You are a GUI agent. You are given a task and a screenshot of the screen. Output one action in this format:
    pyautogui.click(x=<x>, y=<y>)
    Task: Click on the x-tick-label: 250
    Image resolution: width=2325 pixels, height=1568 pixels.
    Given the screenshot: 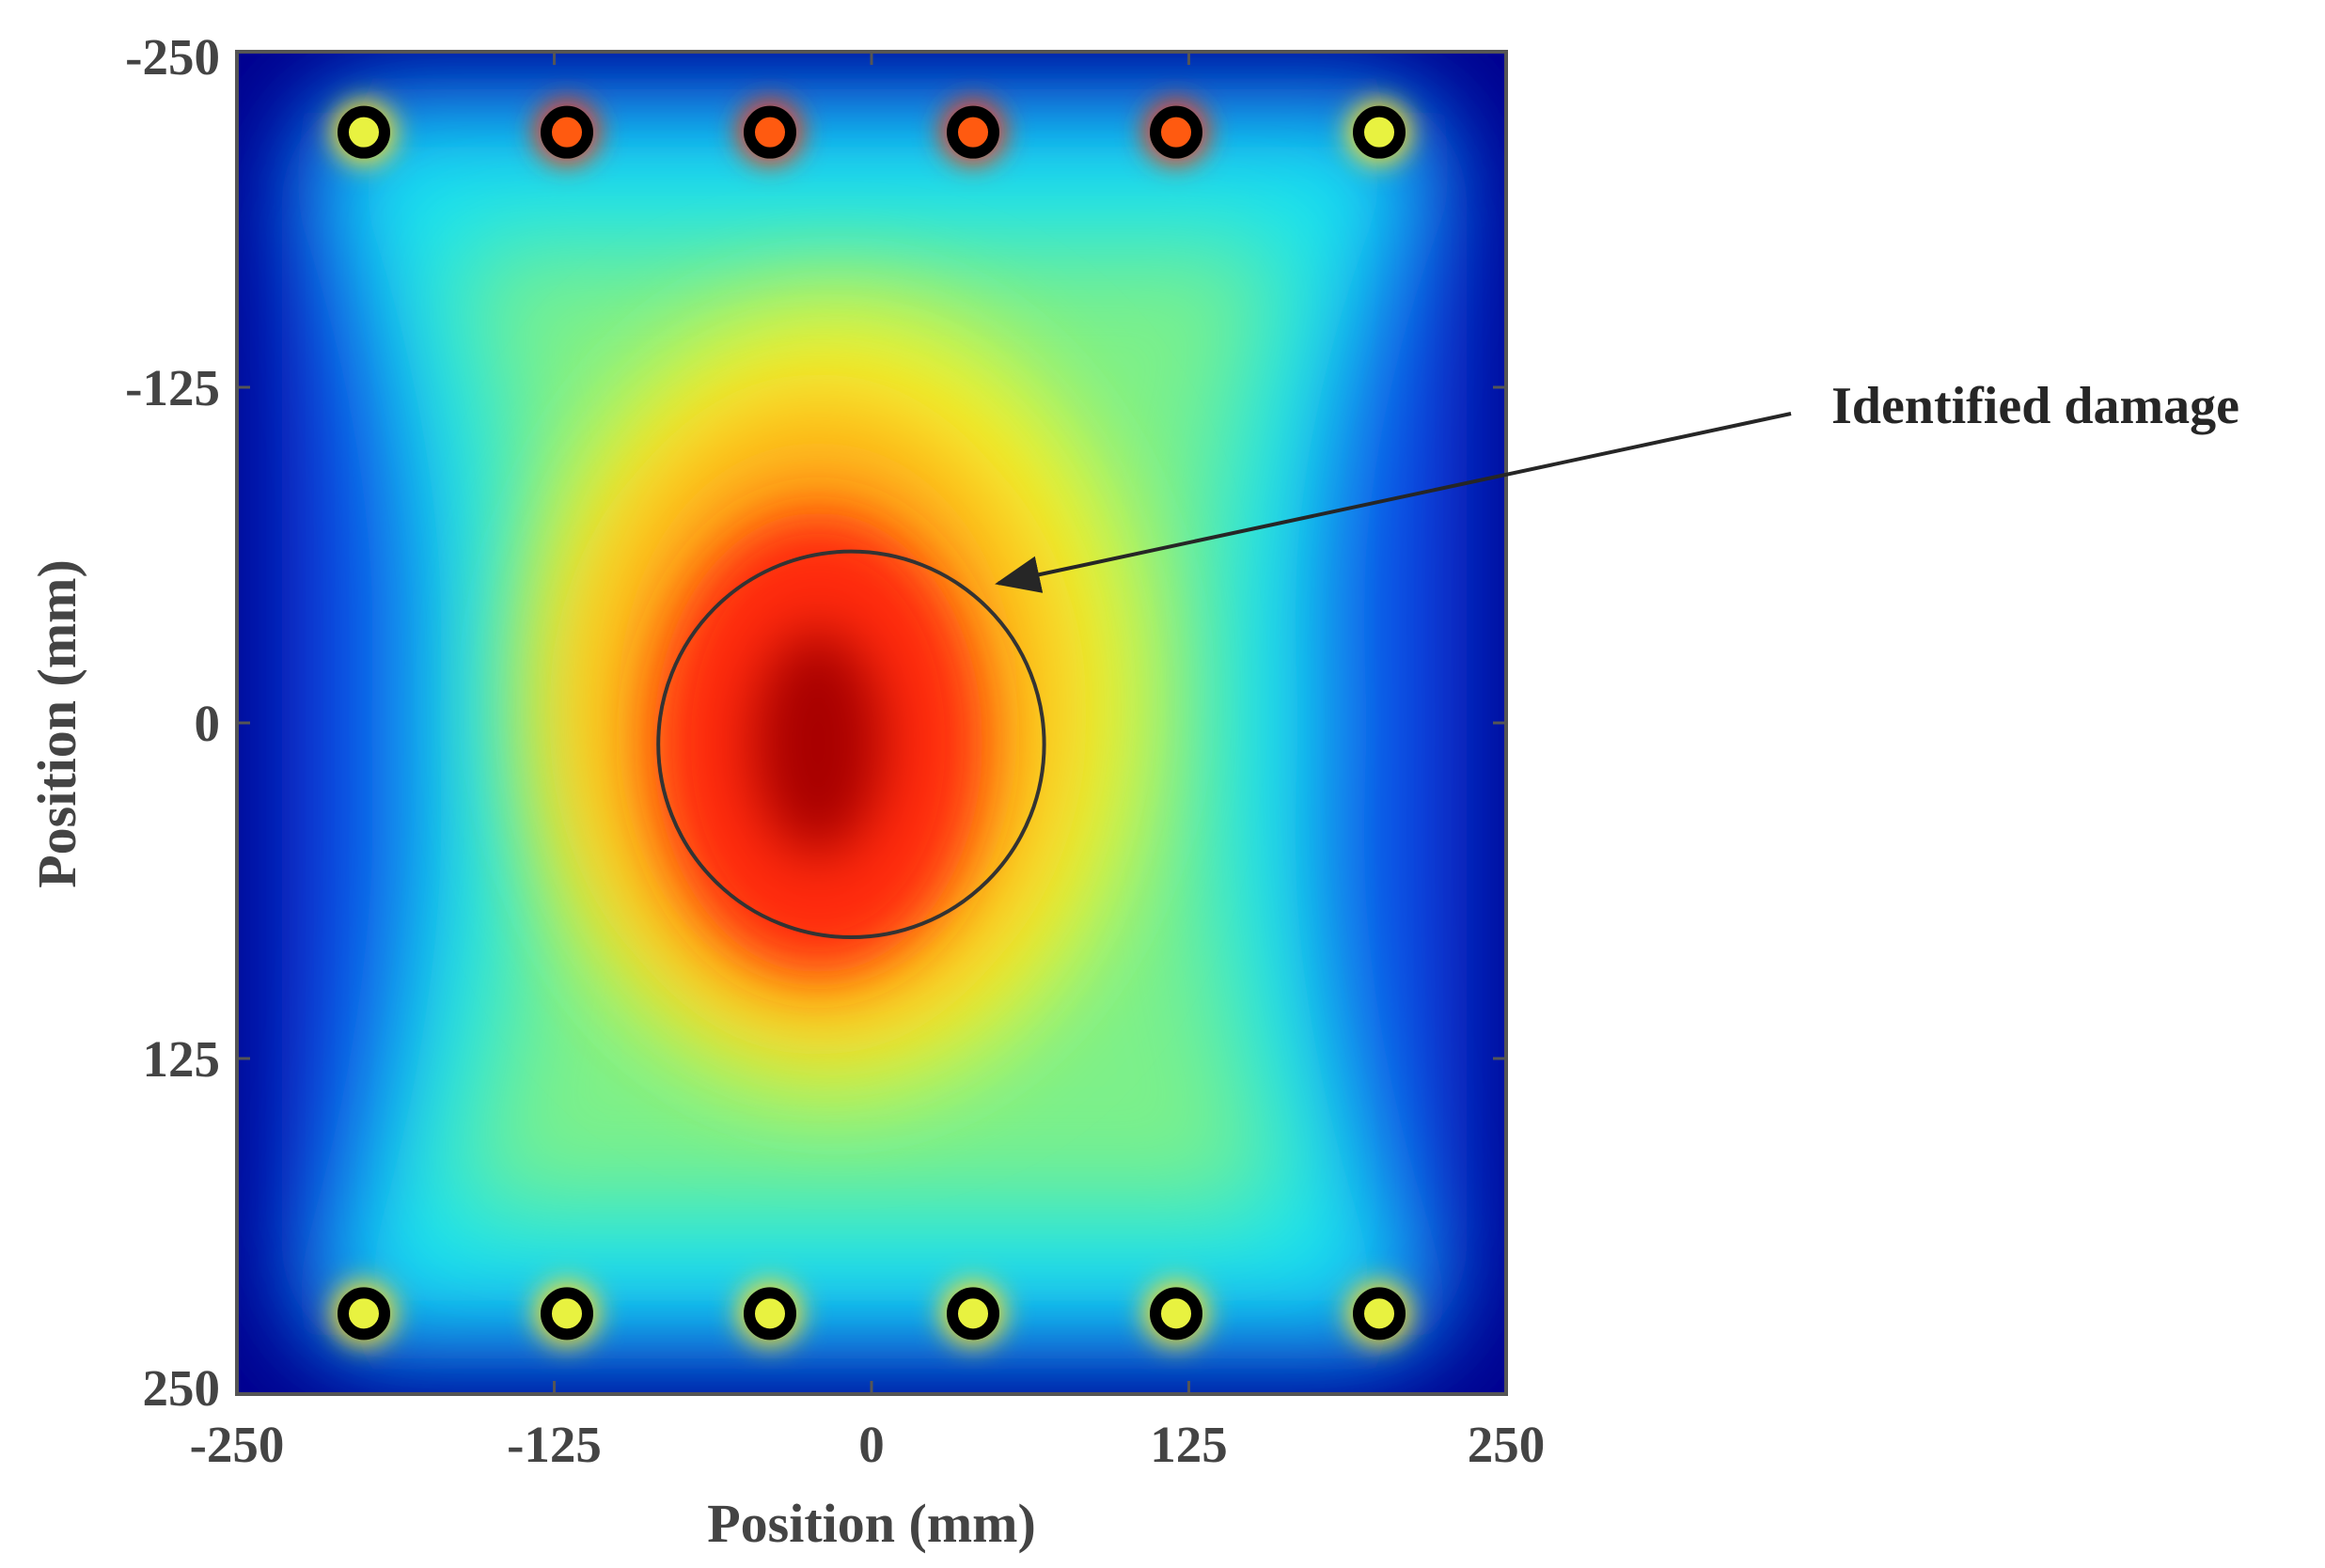 What is the action you would take?
    pyautogui.click(x=1507, y=1444)
    